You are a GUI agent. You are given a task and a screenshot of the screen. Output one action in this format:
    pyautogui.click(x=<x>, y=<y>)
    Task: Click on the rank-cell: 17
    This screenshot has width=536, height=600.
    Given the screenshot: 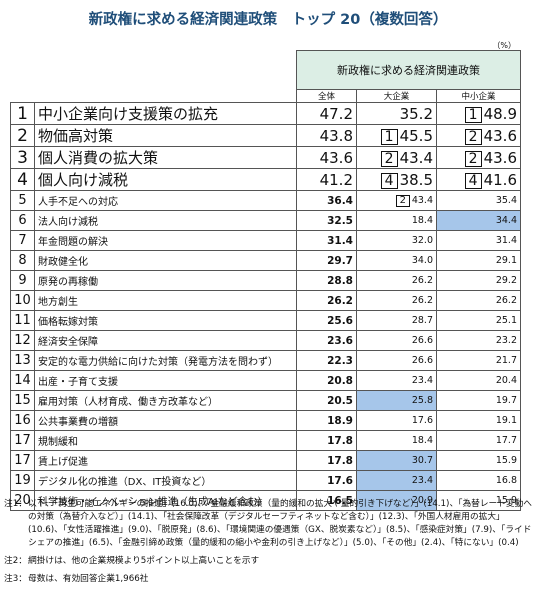 What is the action you would take?
    pyautogui.click(x=22, y=440)
    